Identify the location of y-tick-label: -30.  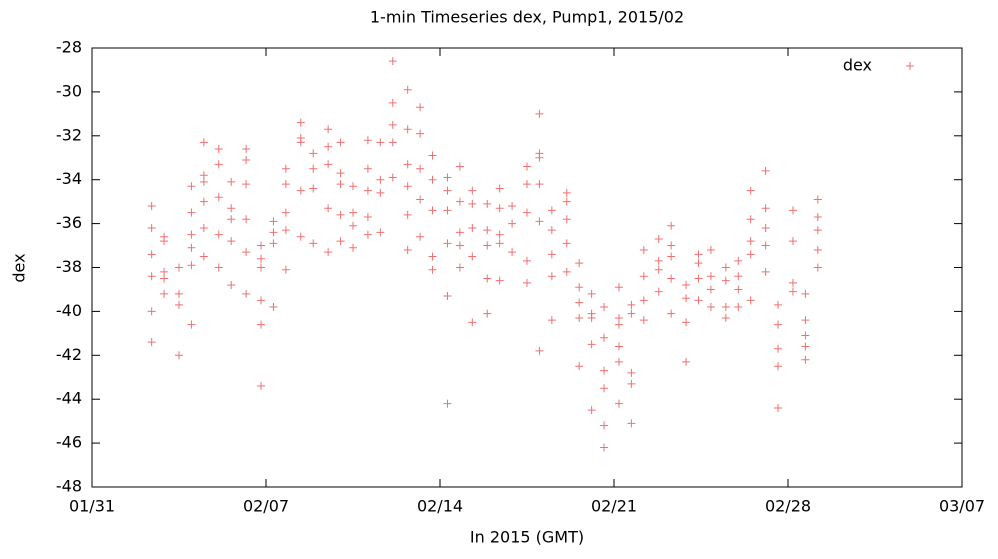
(69, 90).